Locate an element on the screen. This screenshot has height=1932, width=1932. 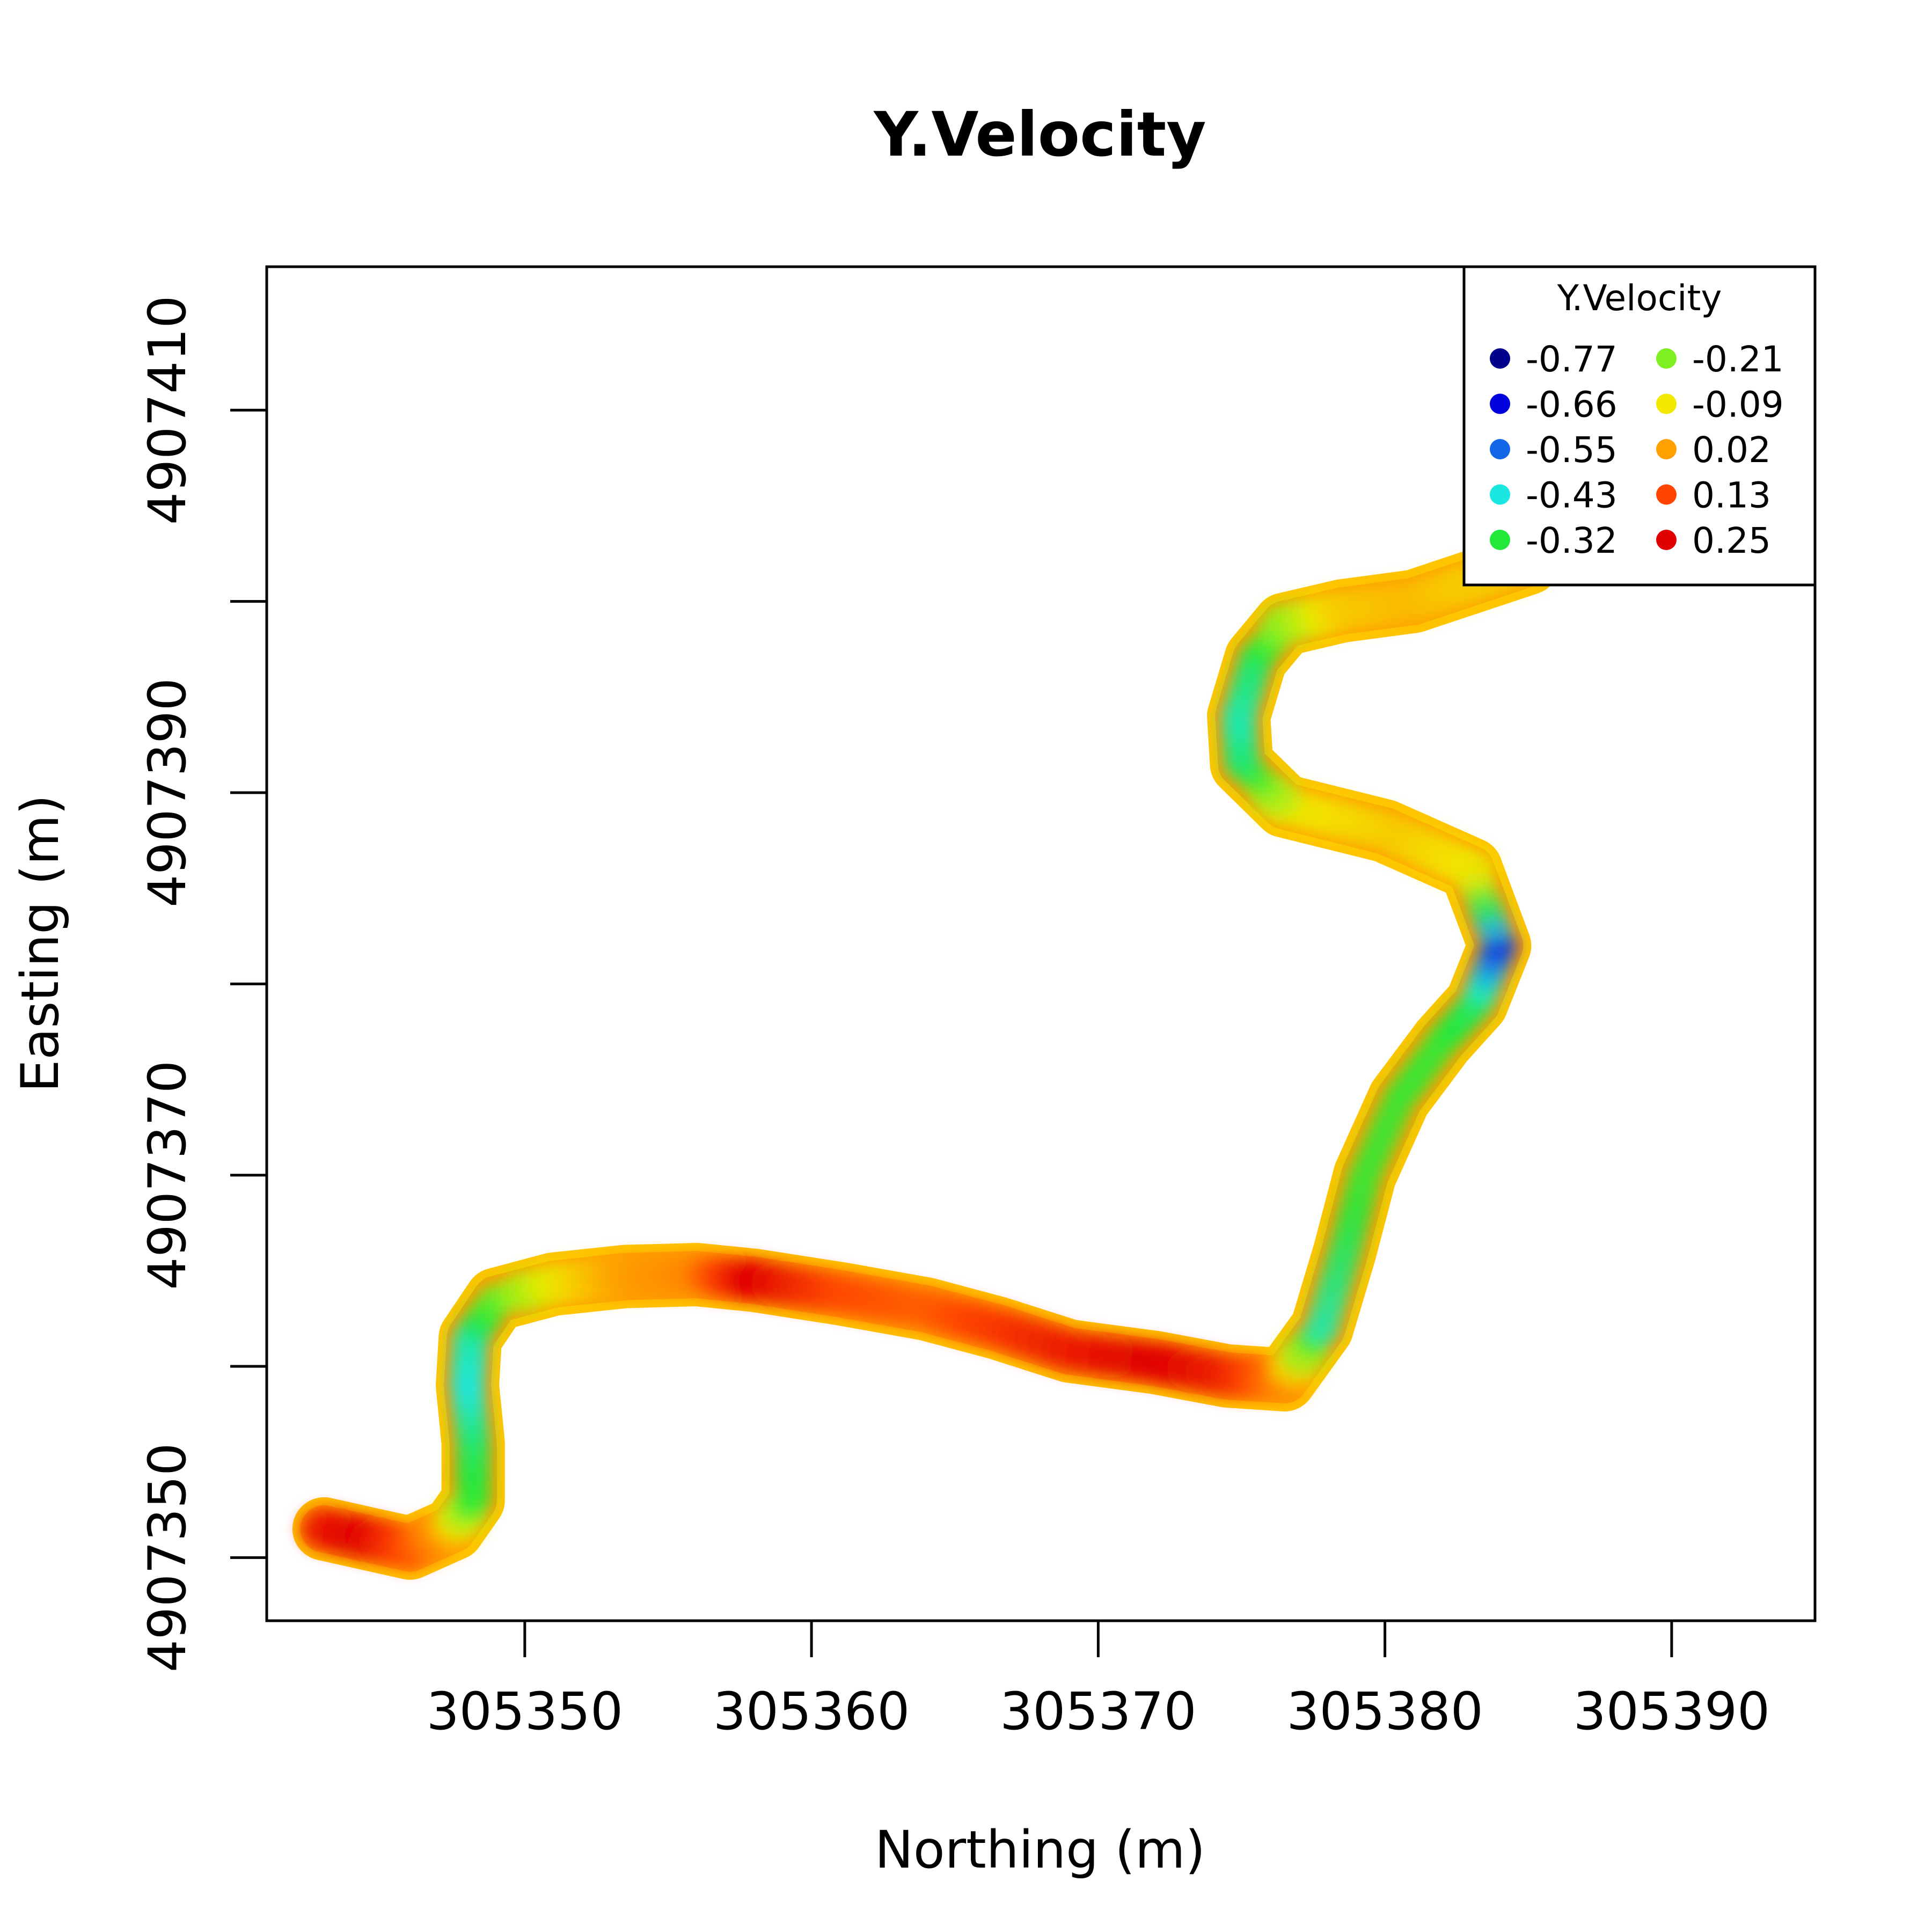
y-tick-label: 4907350 is located at coordinates (167, 1558).